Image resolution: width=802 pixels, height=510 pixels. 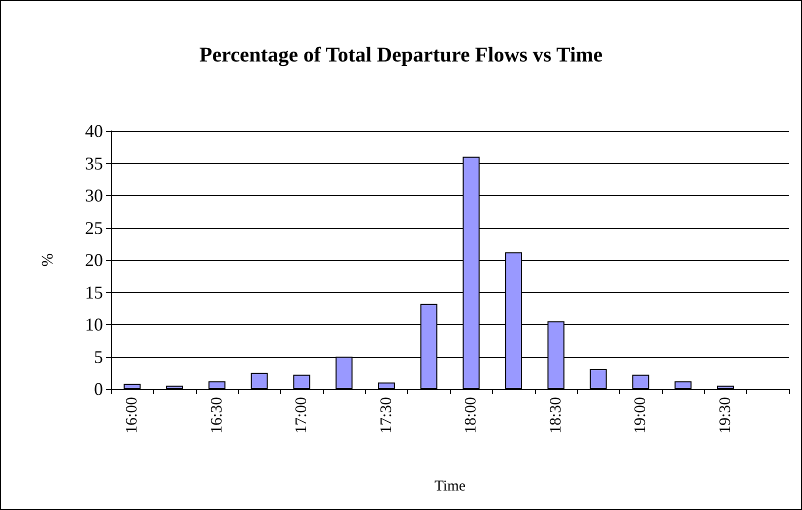 I want to click on y-tick-label: 15, so click(x=94, y=292).